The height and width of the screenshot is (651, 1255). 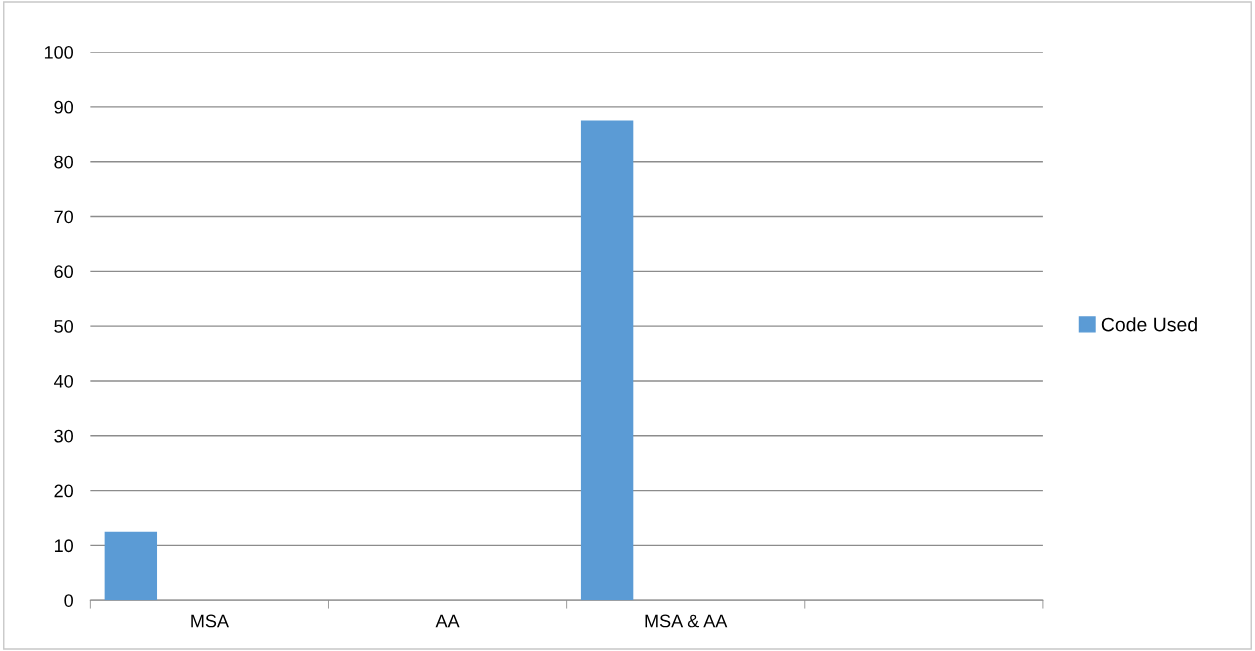 I want to click on y-tick-label: 50, so click(x=63, y=326).